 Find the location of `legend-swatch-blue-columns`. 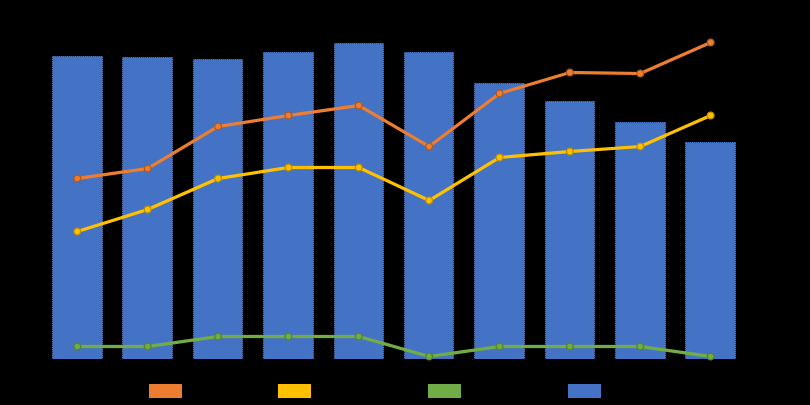

legend-swatch-blue-columns is located at coordinates (585, 391).